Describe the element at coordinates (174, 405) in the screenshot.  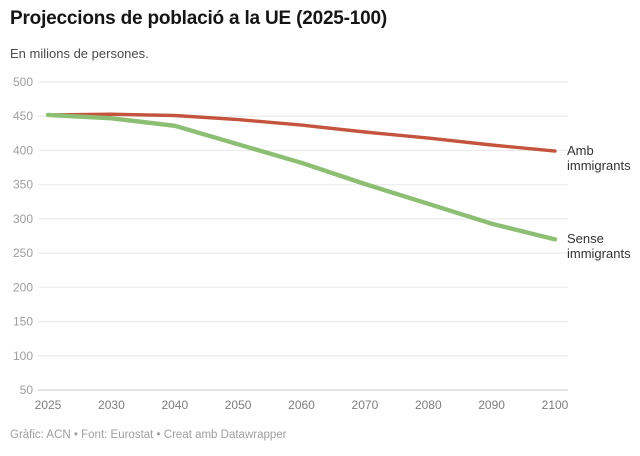
I see `x-tick-label-2040: 2040` at that location.